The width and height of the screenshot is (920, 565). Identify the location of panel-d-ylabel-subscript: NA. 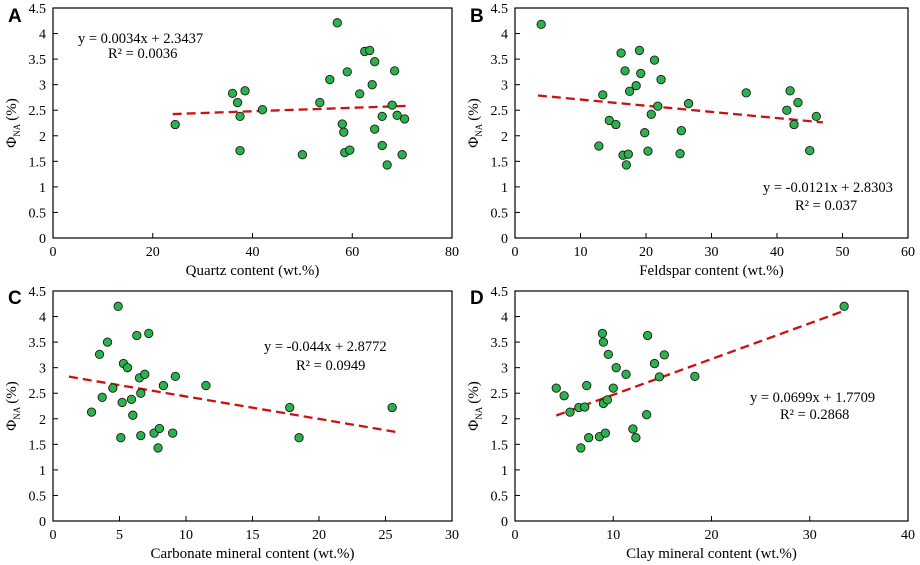
(479, 412).